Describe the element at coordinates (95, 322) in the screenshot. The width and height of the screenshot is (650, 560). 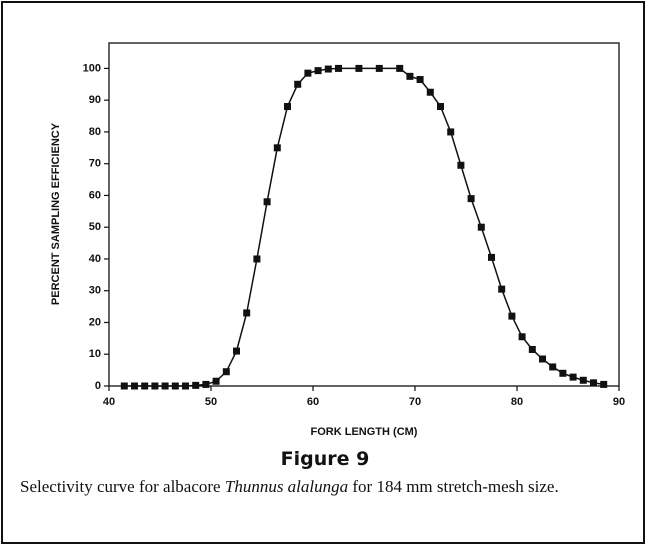
I see `y-tick-label: 20` at that location.